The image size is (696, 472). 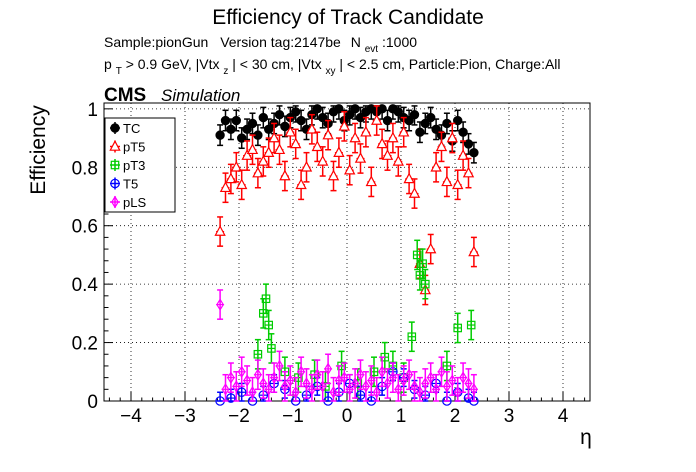 What do you see at coordinates (128, 202) in the screenshot?
I see `legend-entry-pls: pLS` at bounding box center [128, 202].